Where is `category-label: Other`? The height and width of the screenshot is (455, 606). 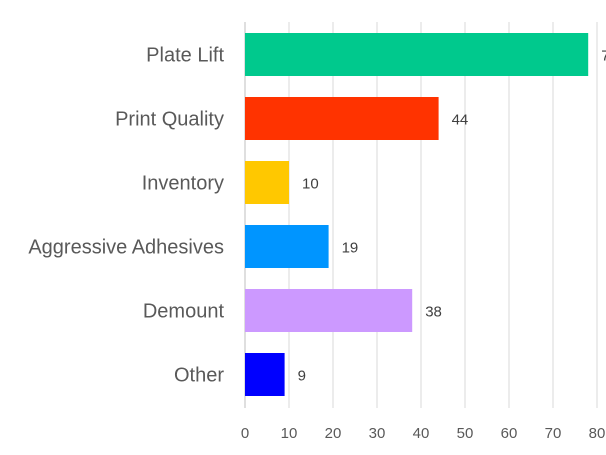
category-label: Other is located at coordinates (199, 376).